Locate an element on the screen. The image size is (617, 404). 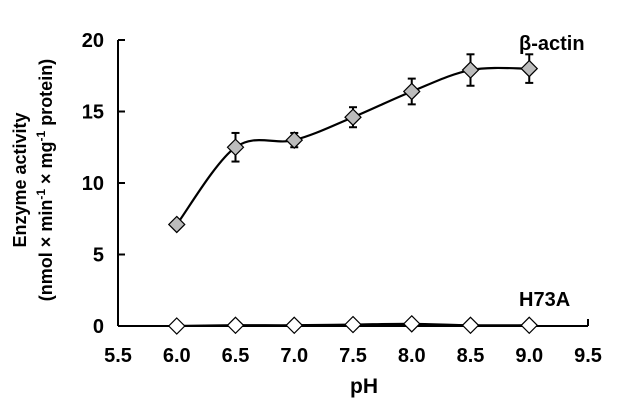
x-tick-label: 7.5 is located at coordinates (353, 356).